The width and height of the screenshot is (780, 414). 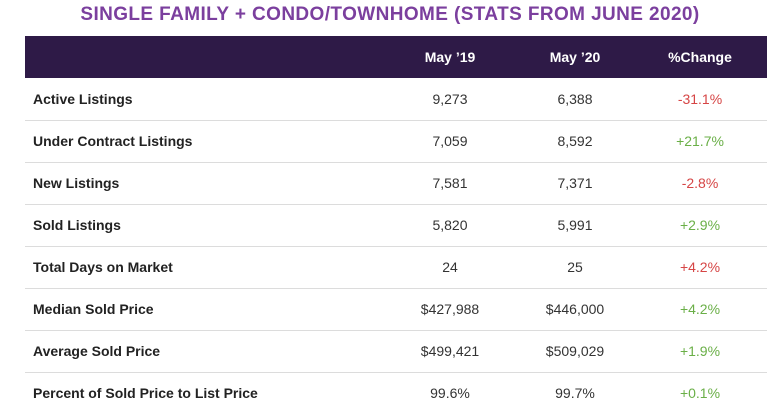 What do you see at coordinates (396, 57) in the screenshot?
I see `table-header: May ’19 May ’20 %Change` at bounding box center [396, 57].